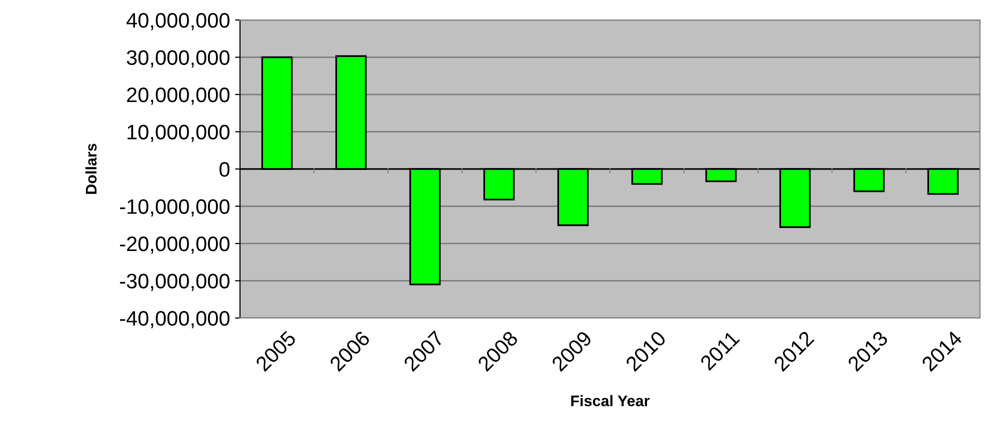 This screenshot has width=989, height=447. I want to click on y-tick-label: 30,000,000, so click(178, 59).